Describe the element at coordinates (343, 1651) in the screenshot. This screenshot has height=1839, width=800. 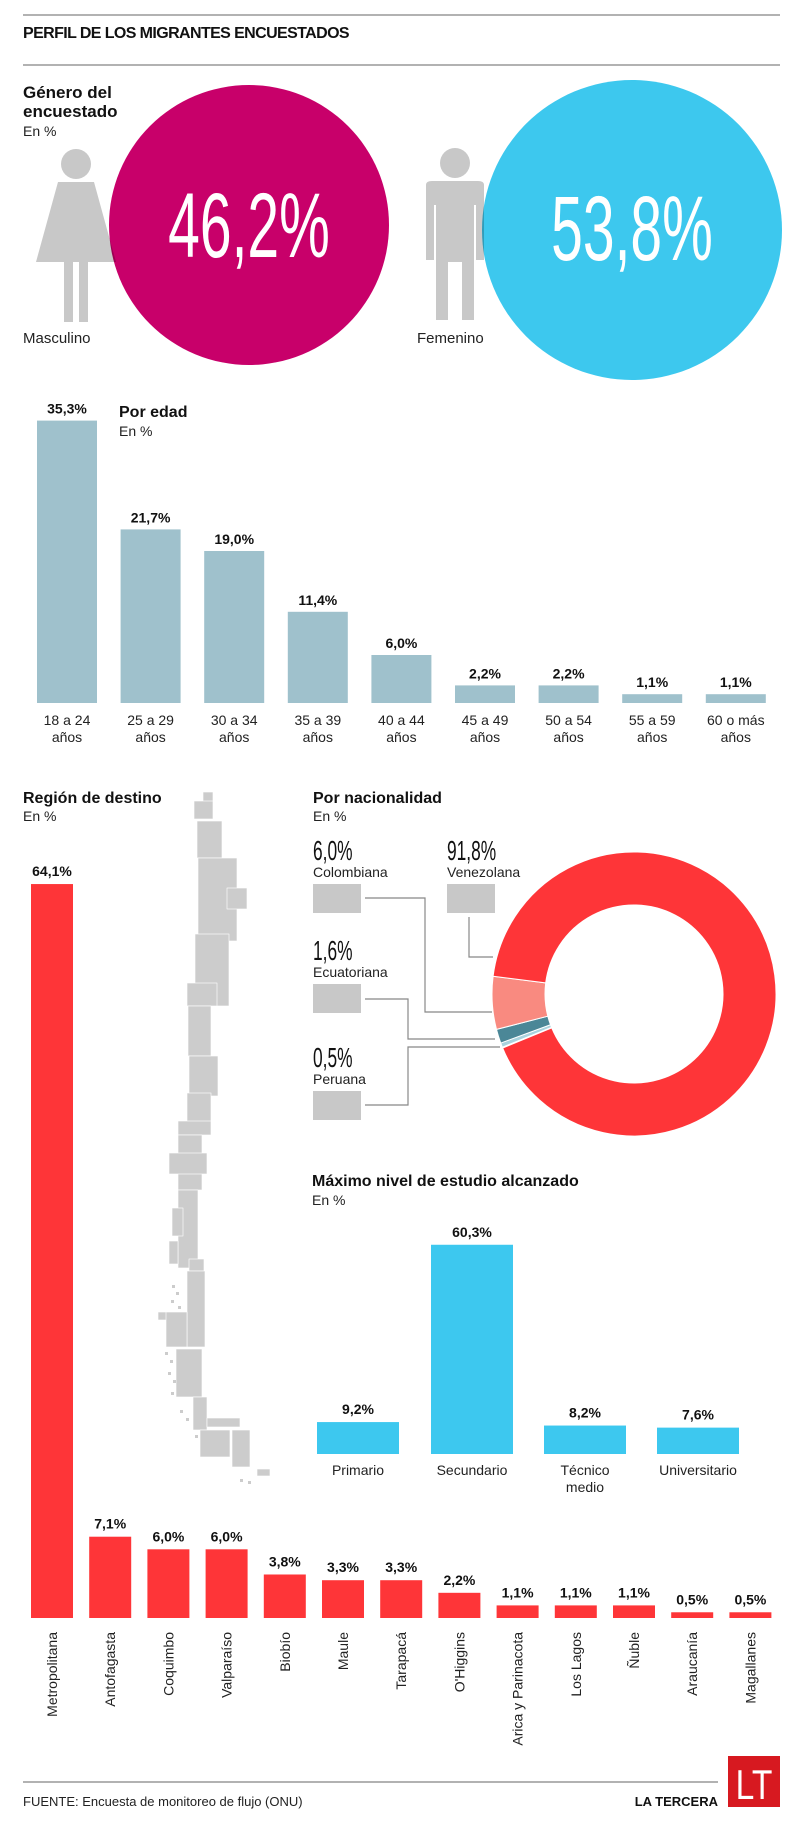
I see `region-category-label: Maule` at that location.